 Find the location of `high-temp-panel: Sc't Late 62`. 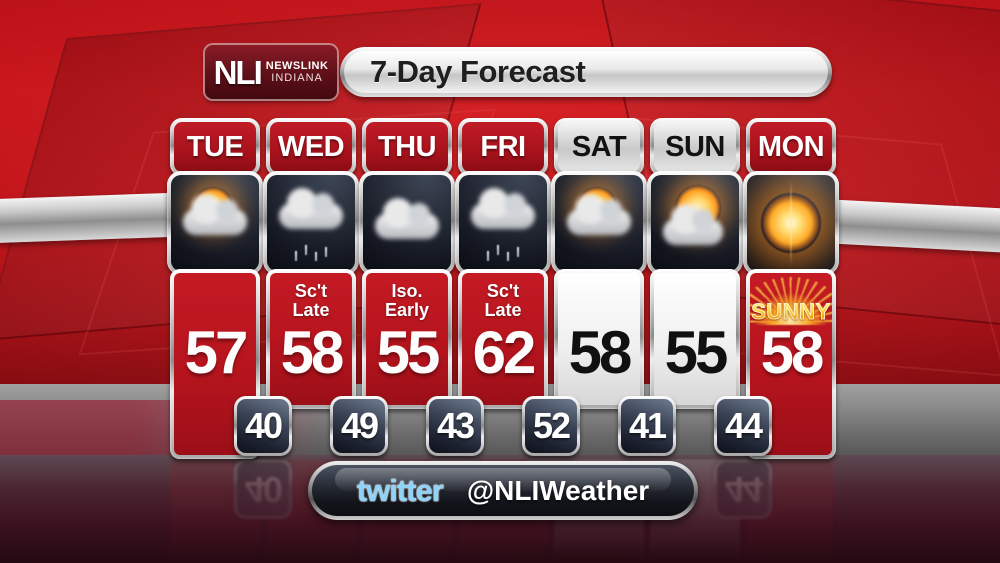

high-temp-panel: Sc't Late 62 is located at coordinates (503, 339).